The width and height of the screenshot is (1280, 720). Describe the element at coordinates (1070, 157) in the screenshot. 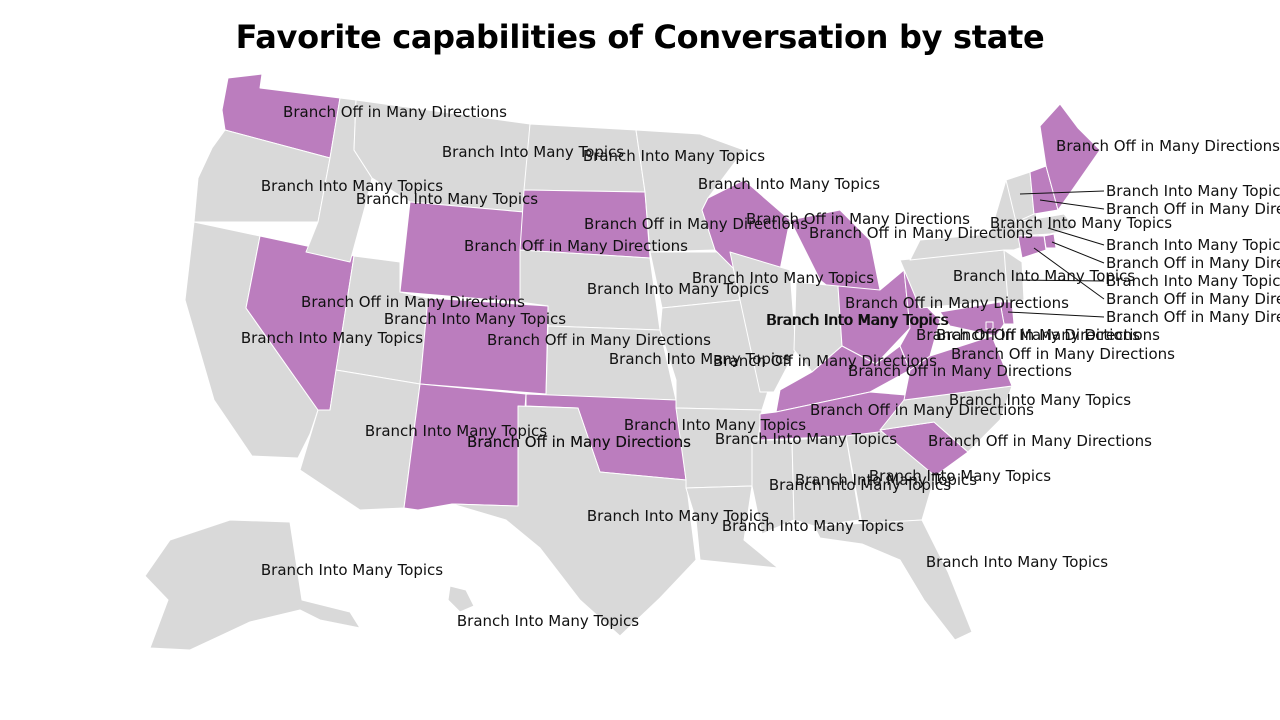

I see `state-me` at that location.